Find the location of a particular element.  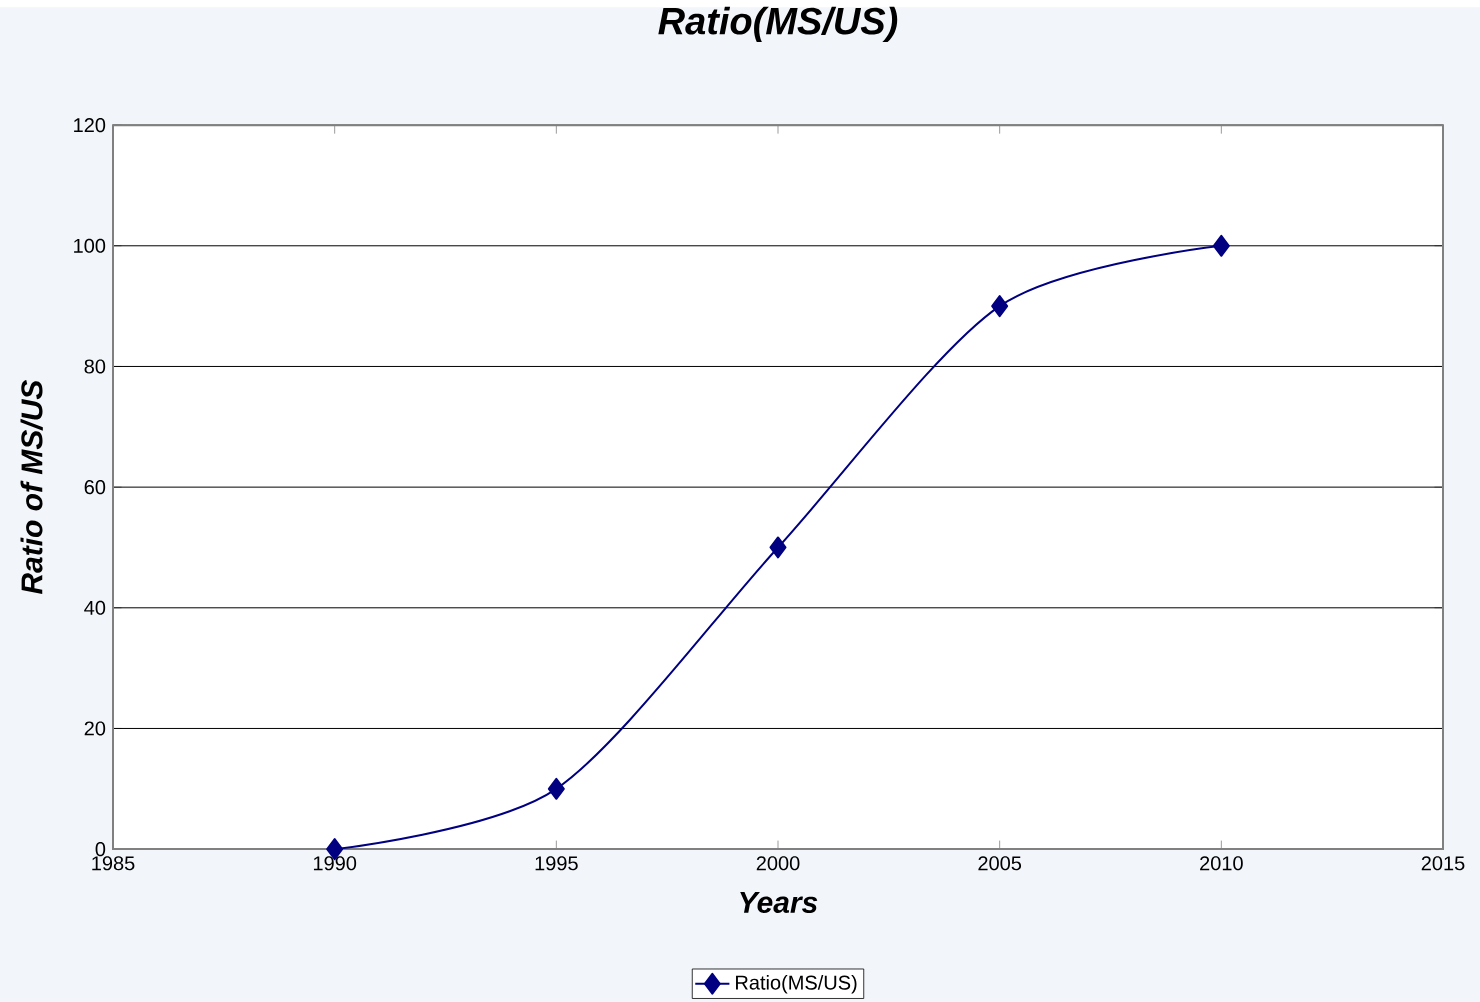

y-tick-label: 0 is located at coordinates (100, 849).